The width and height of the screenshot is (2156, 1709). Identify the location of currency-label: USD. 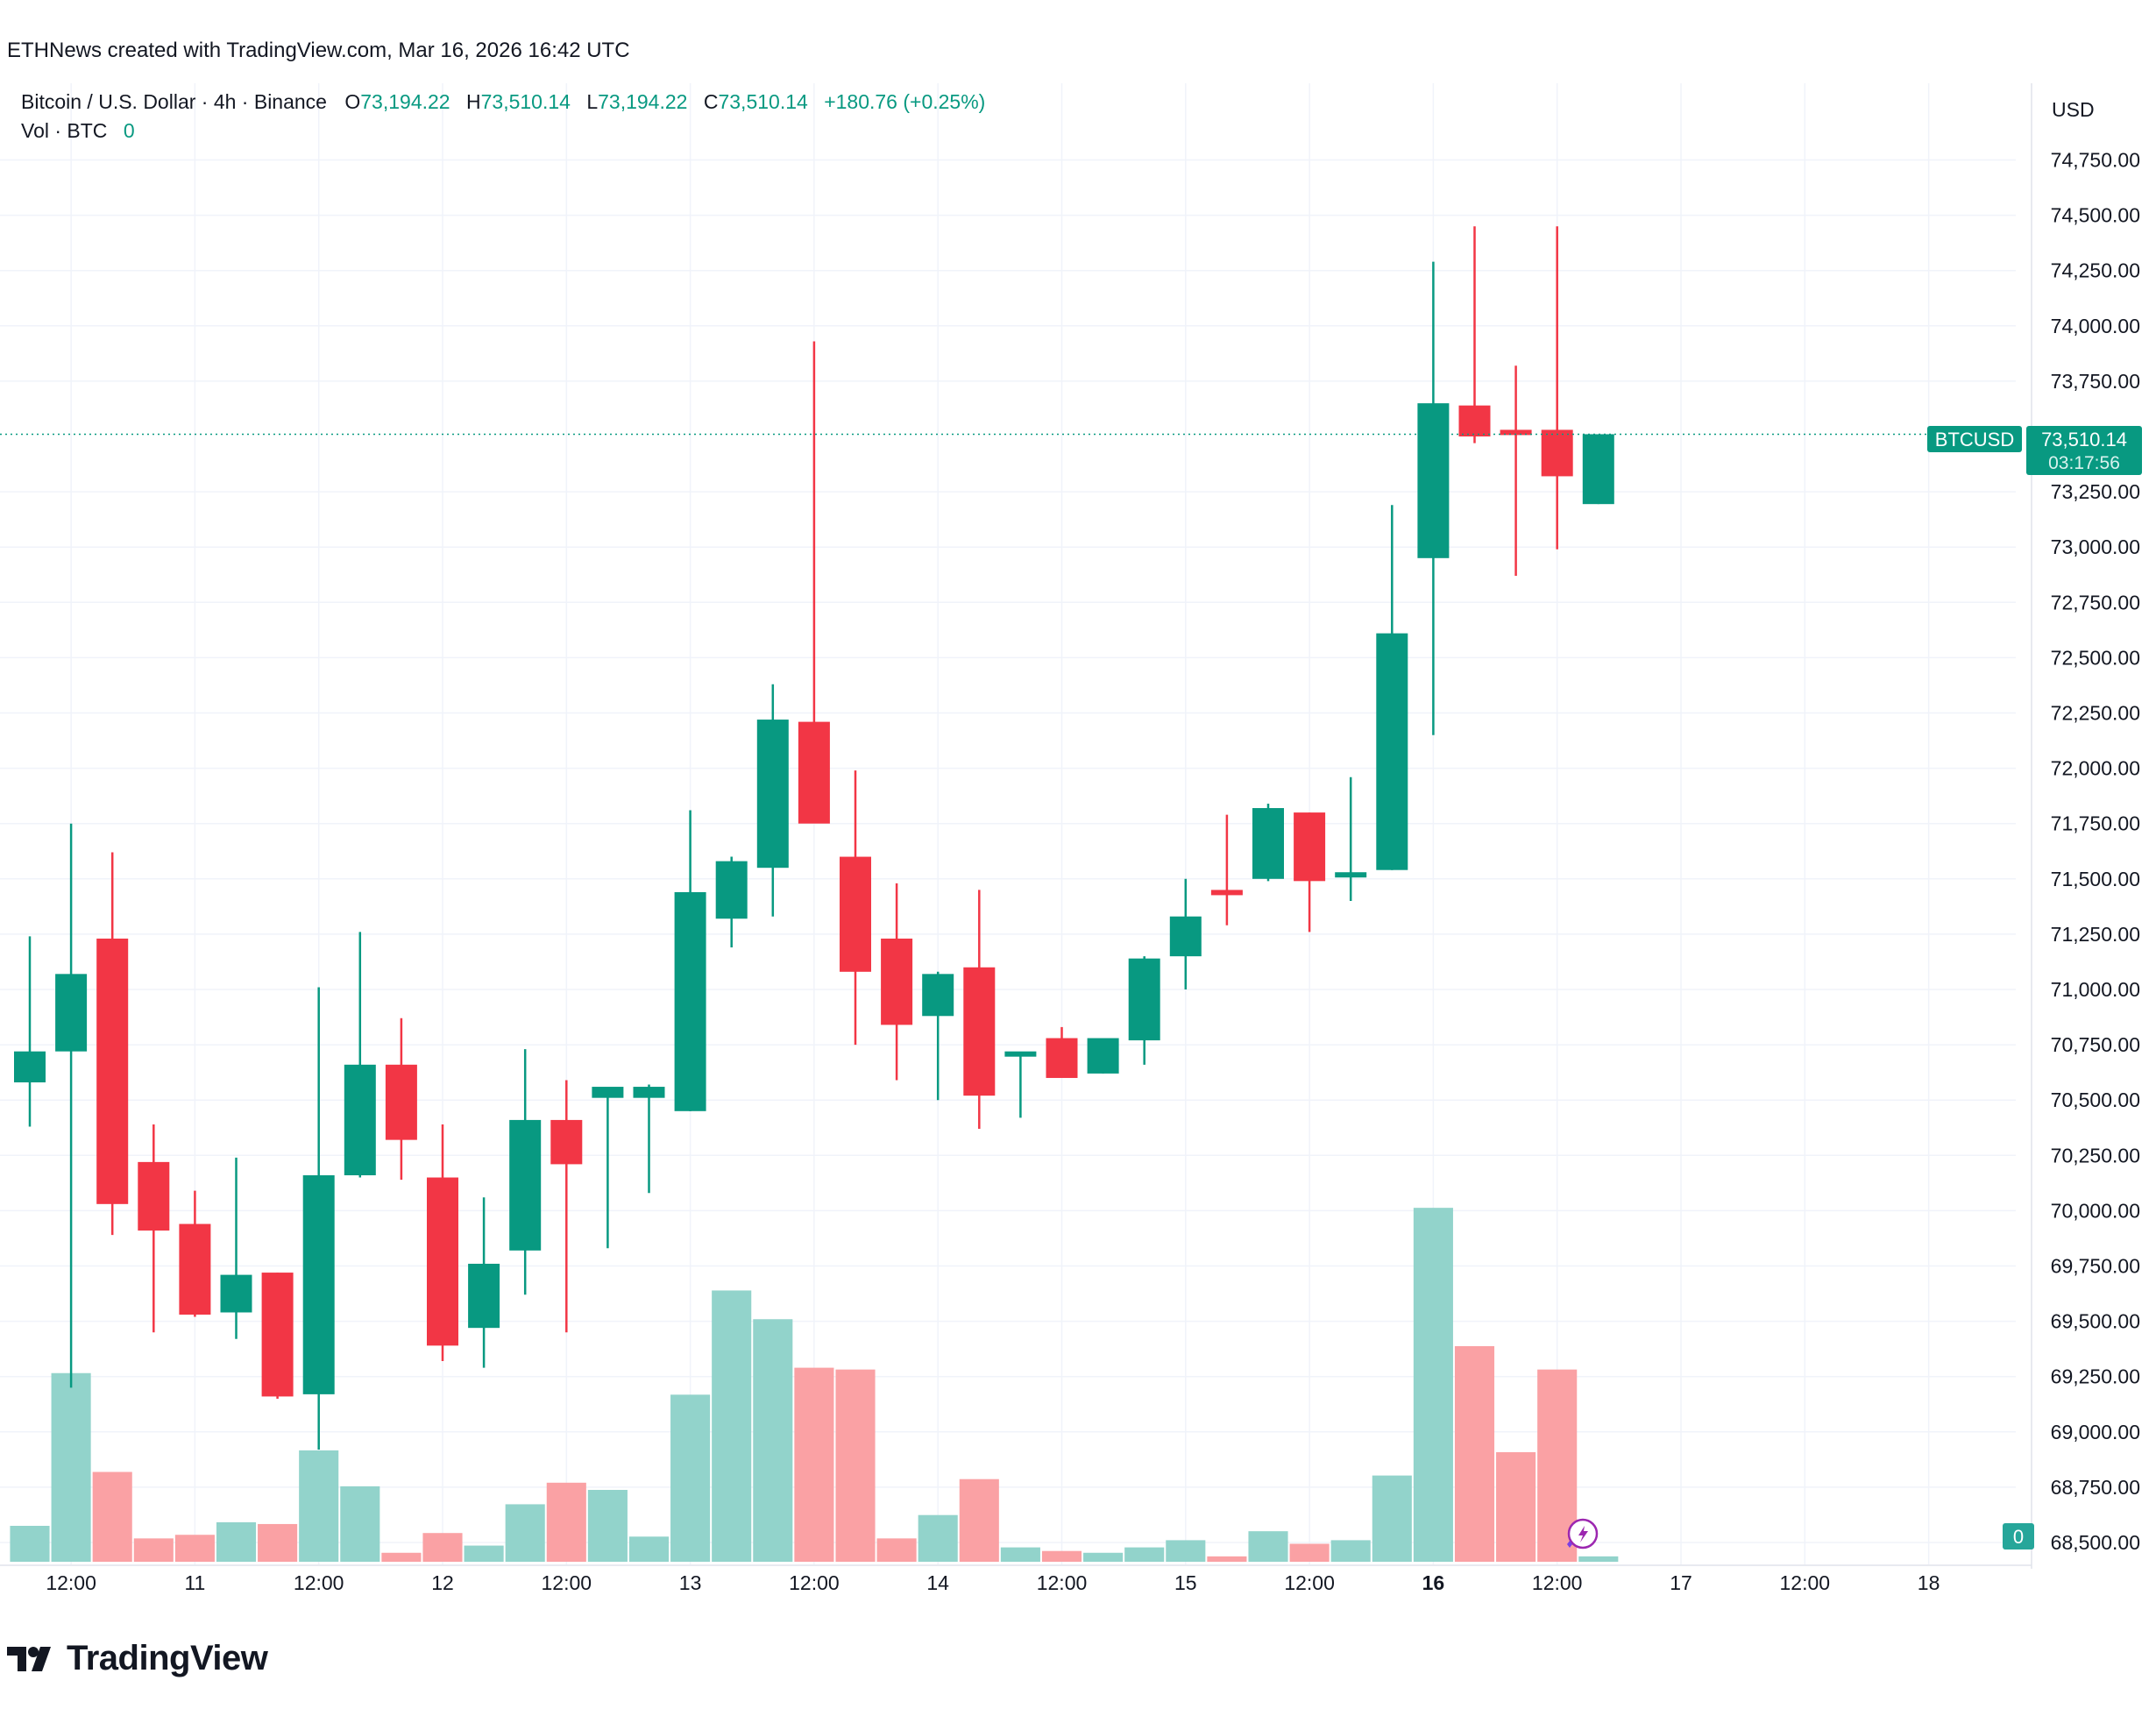
(2073, 109).